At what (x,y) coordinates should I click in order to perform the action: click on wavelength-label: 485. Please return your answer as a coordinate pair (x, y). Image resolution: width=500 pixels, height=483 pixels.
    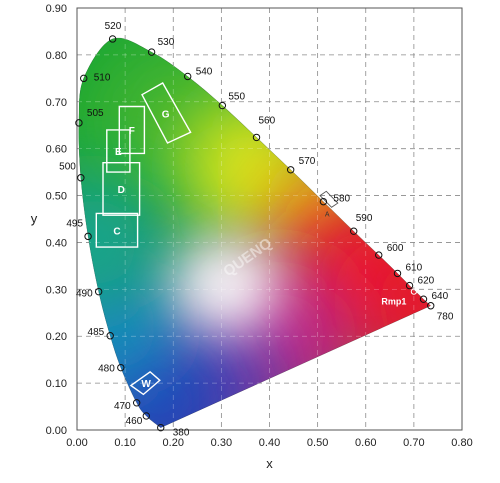
    Looking at the image, I should click on (96, 332).